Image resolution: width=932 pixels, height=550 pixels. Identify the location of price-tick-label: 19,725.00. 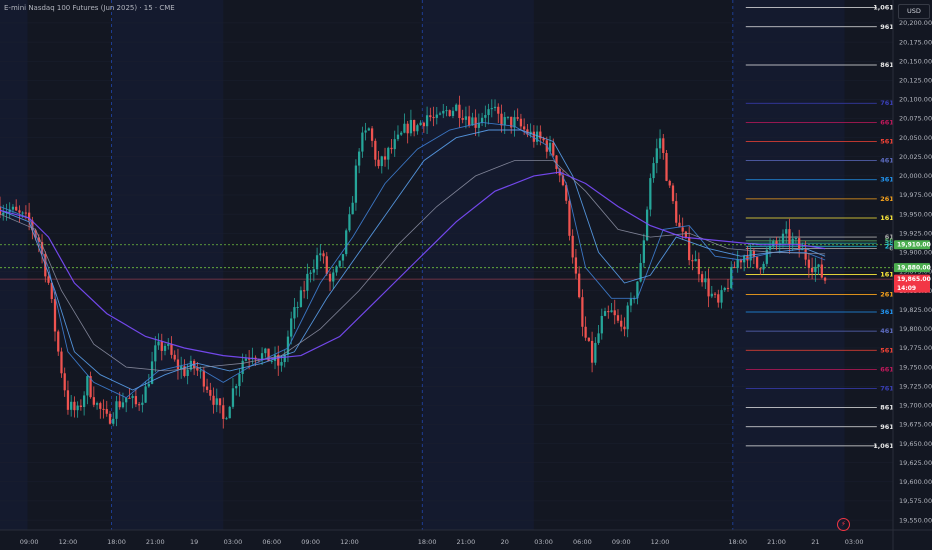
(915, 386).